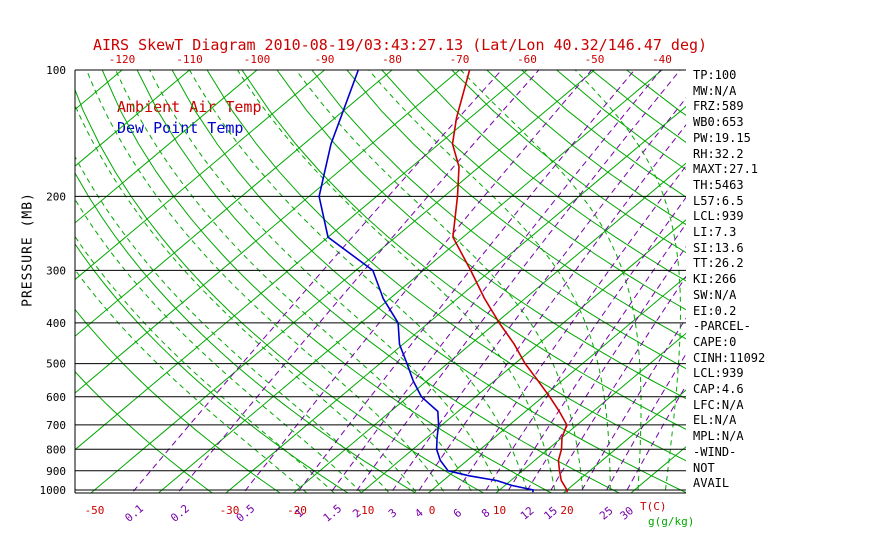  I want to click on svg-text: 800, so click(56, 449).